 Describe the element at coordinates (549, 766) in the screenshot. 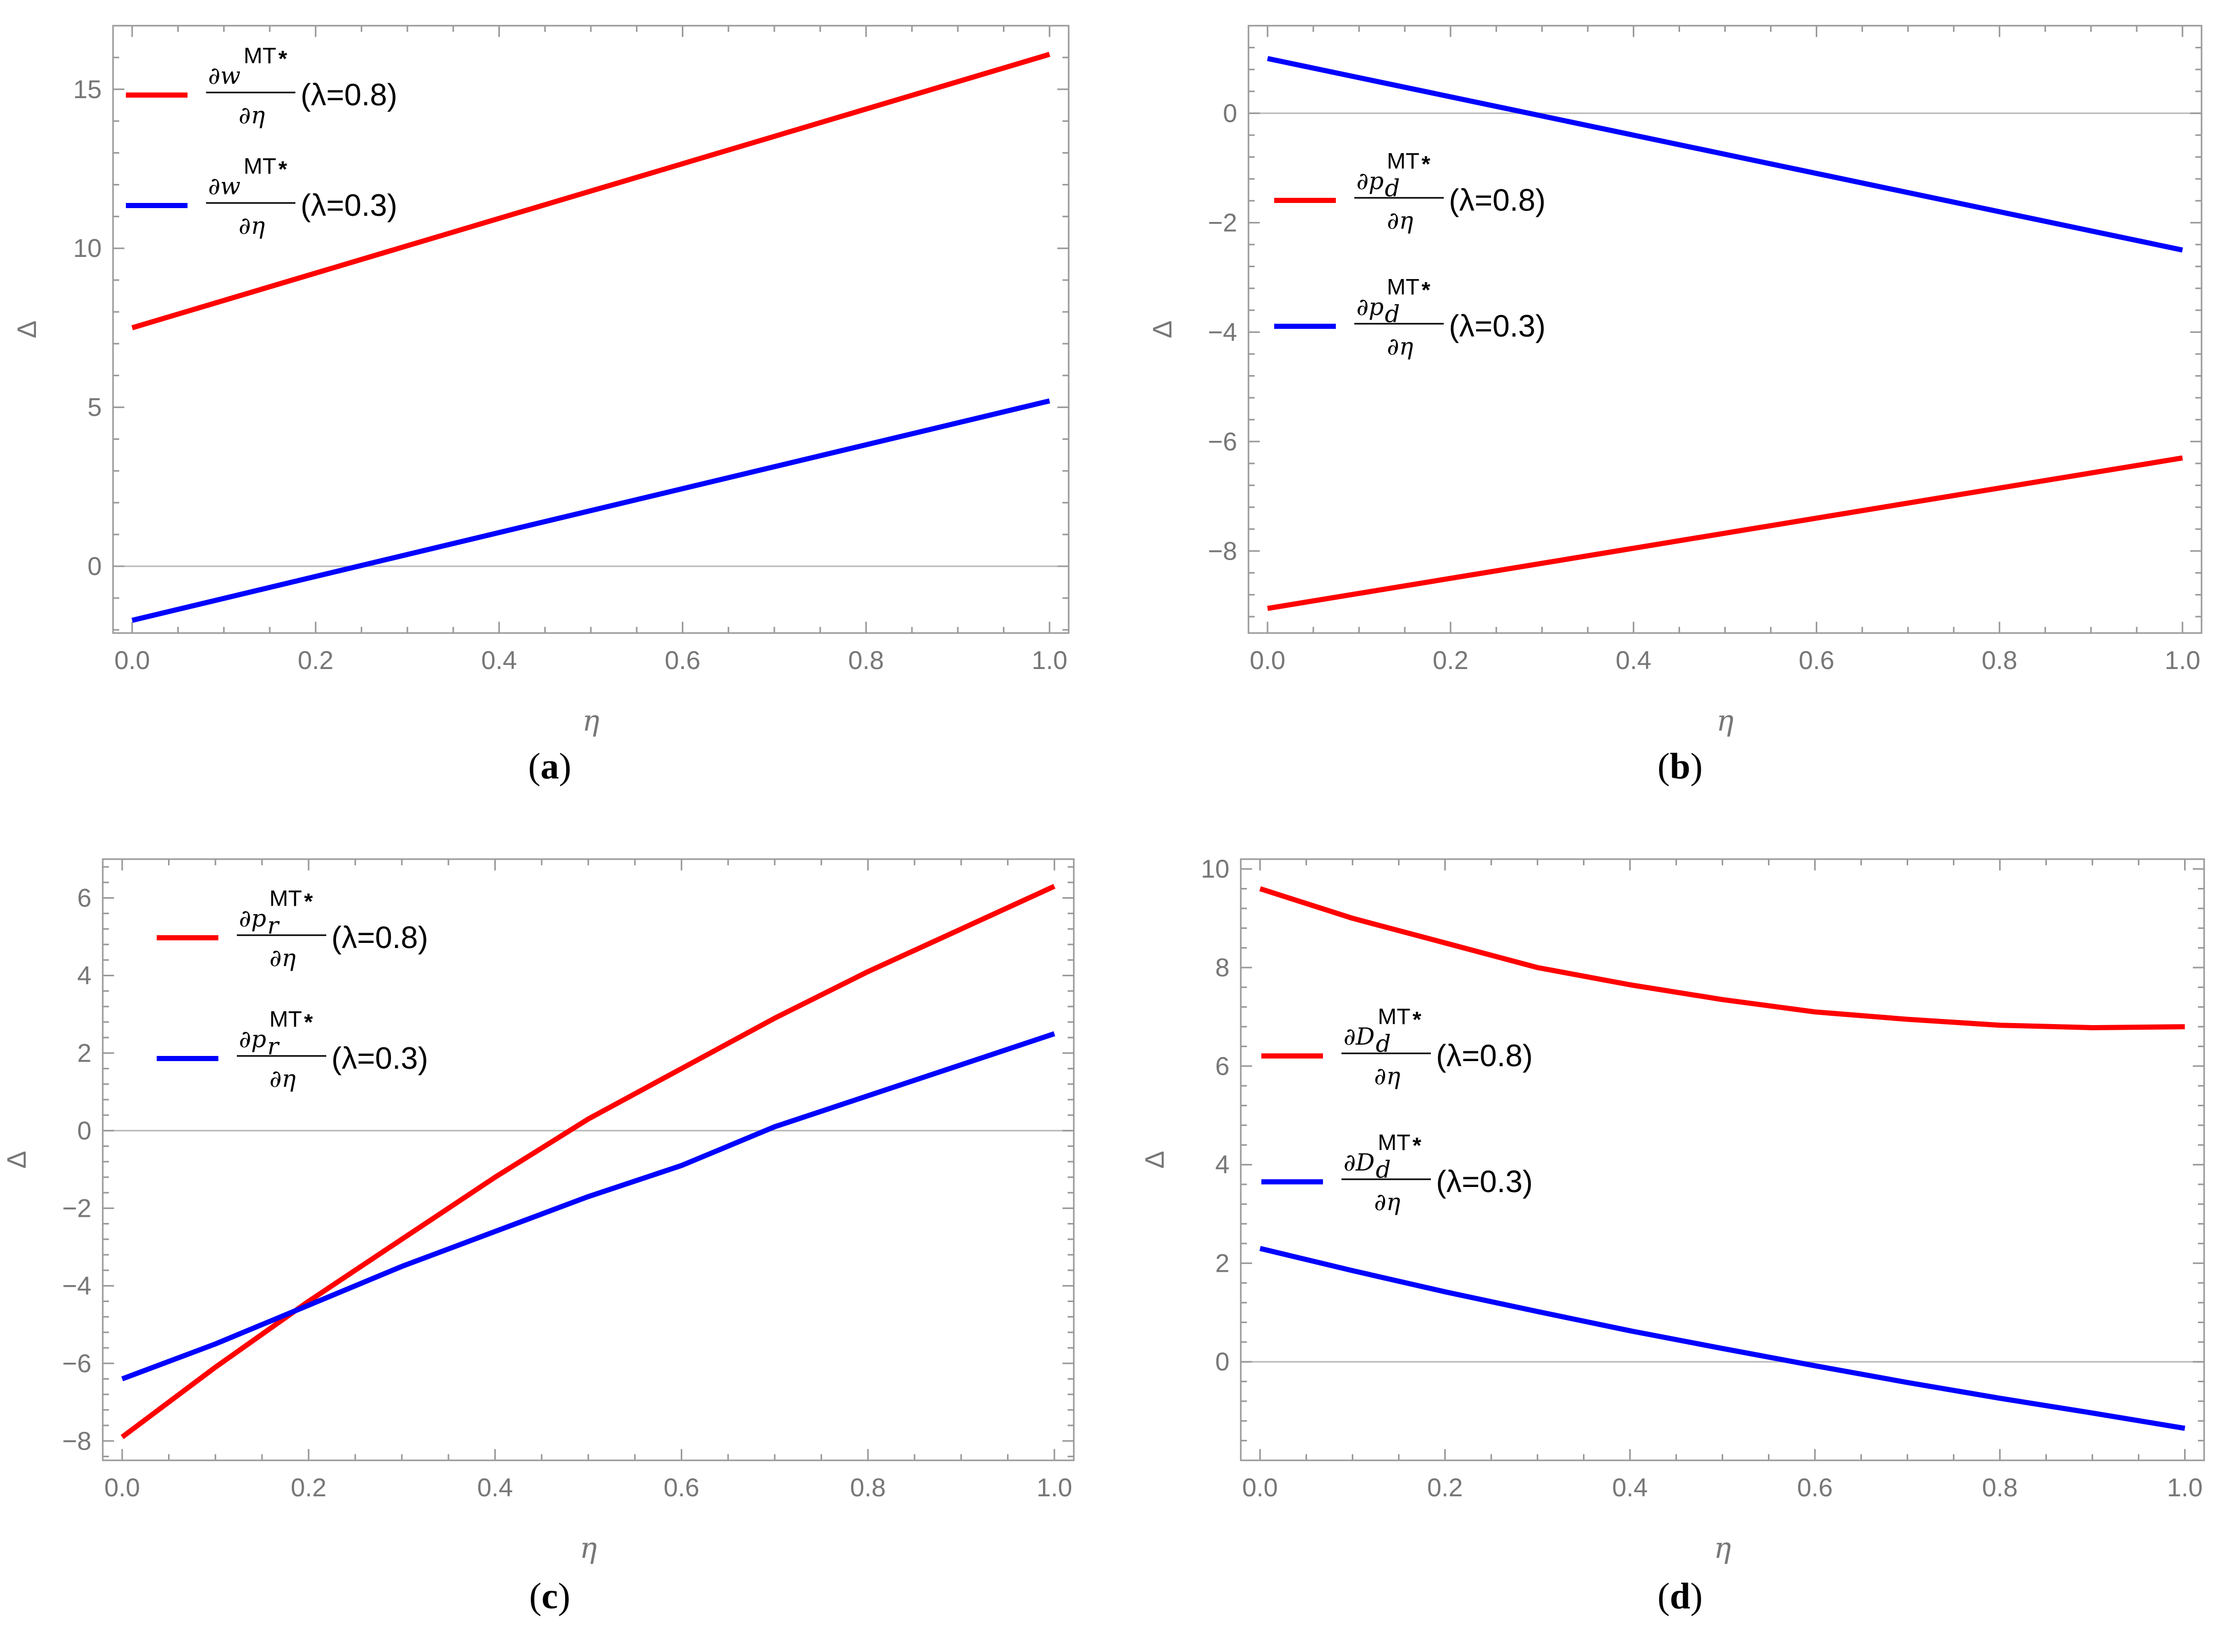

I see `panel-label: (a)` at that location.